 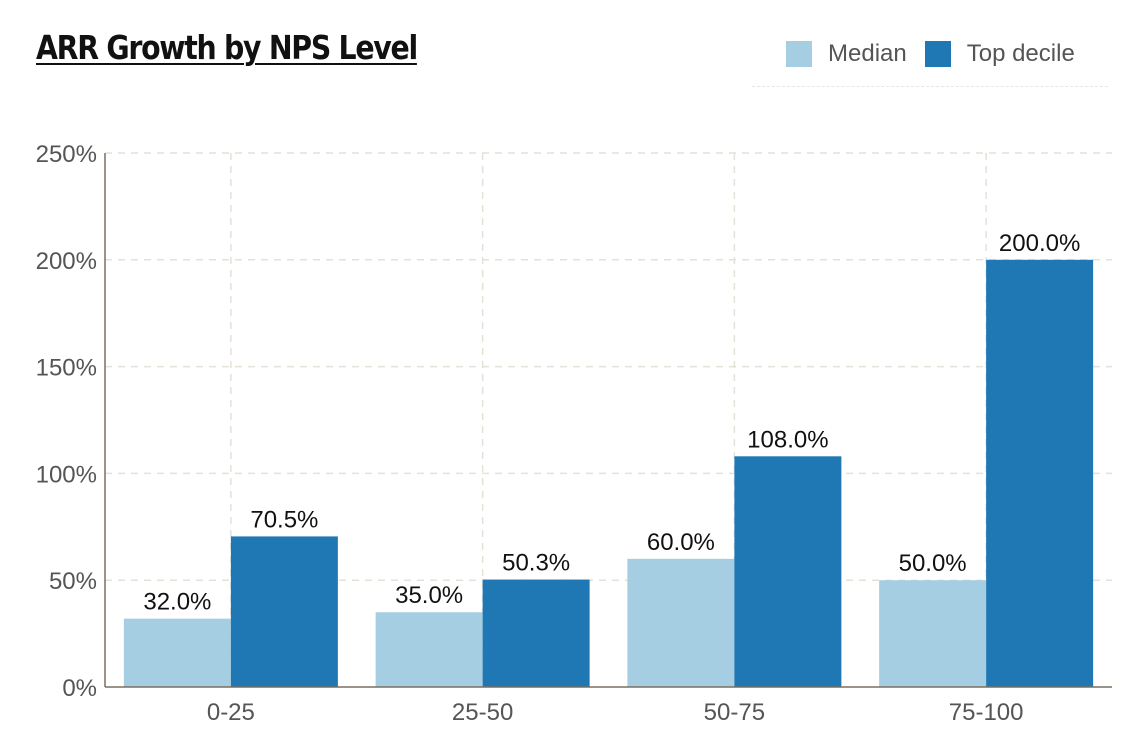 What do you see at coordinates (66, 368) in the screenshot?
I see `y-tick-label: 150%` at bounding box center [66, 368].